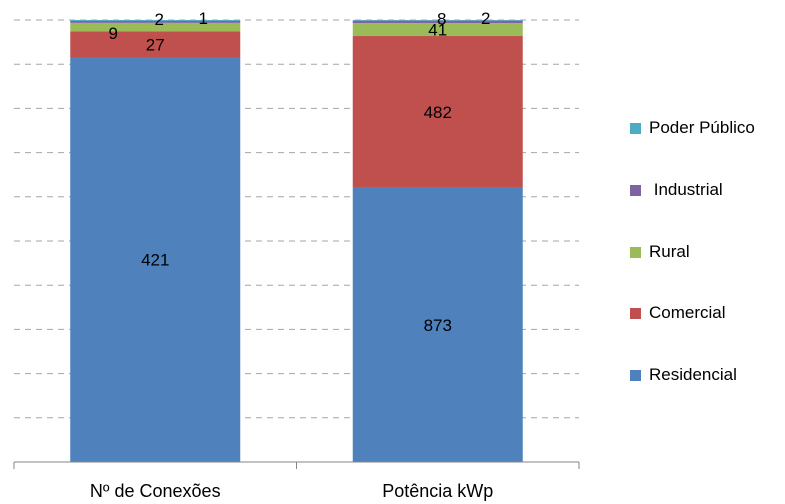 Image resolution: width=785 pixels, height=504 pixels. Describe the element at coordinates (687, 312) in the screenshot. I see `legend-label-comercial: Comercial` at that location.